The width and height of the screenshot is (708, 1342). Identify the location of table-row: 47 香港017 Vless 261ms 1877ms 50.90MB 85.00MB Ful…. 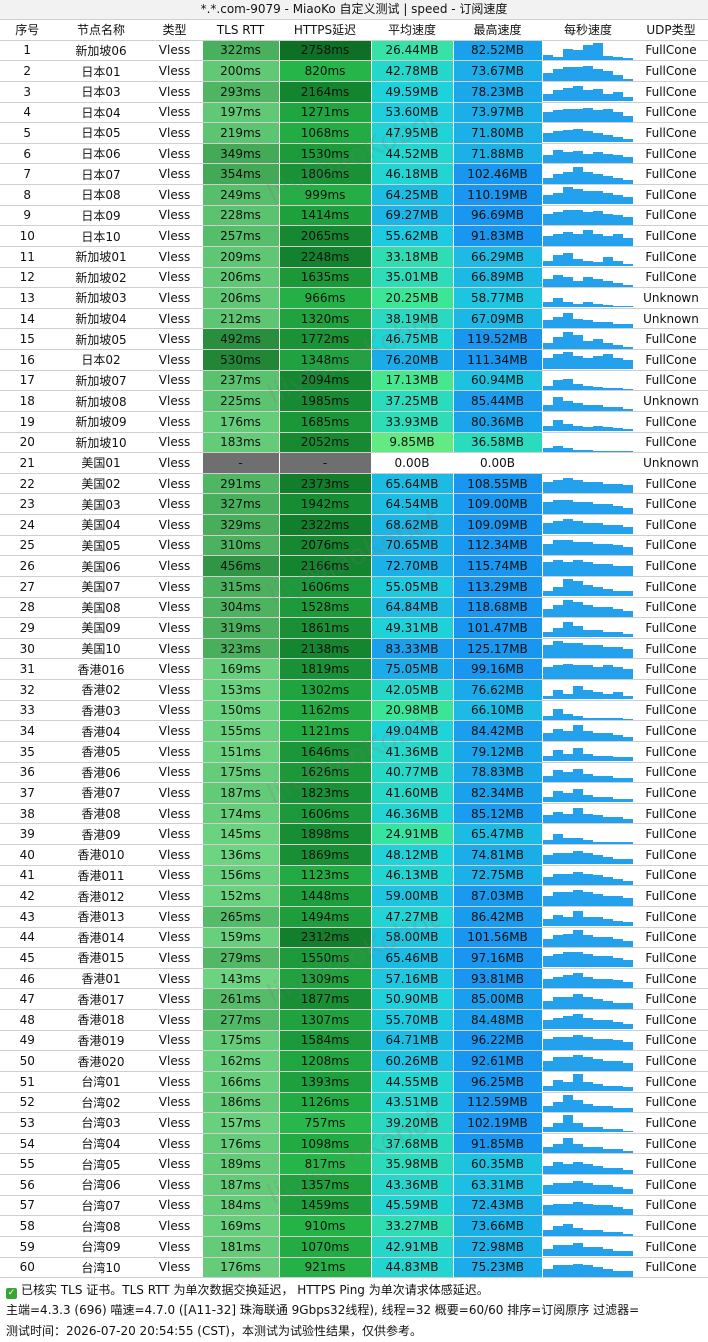
(354, 999).